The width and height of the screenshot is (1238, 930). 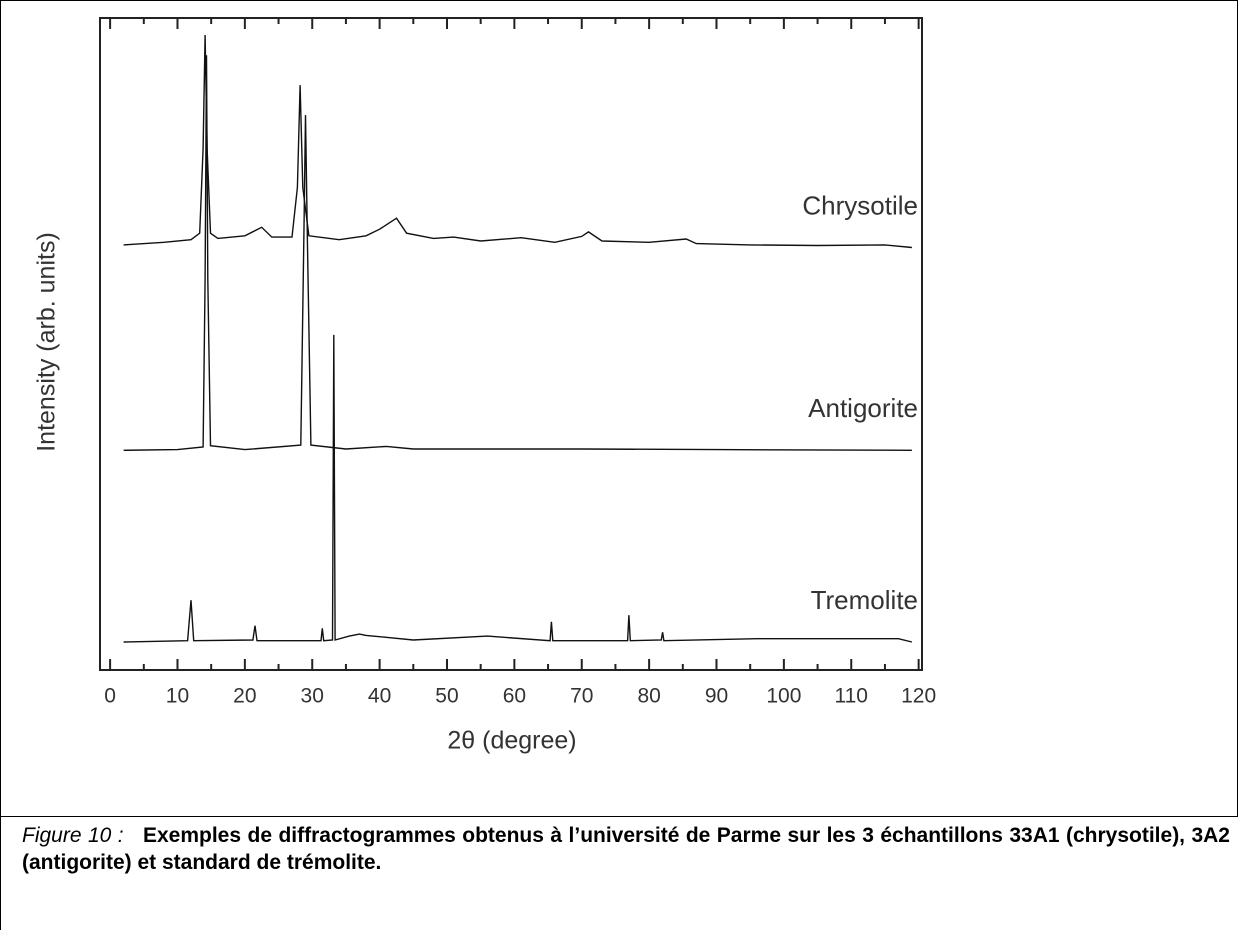 What do you see at coordinates (864, 600) in the screenshot?
I see `series-label: Tremolite` at bounding box center [864, 600].